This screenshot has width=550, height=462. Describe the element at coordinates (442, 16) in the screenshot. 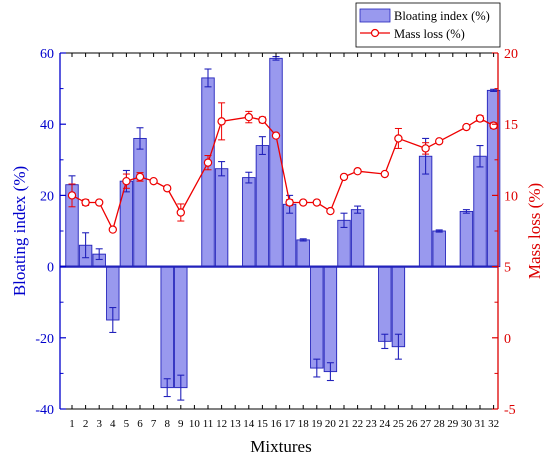

I see `legend-label-bloating-index: Bloating index (%)` at that location.